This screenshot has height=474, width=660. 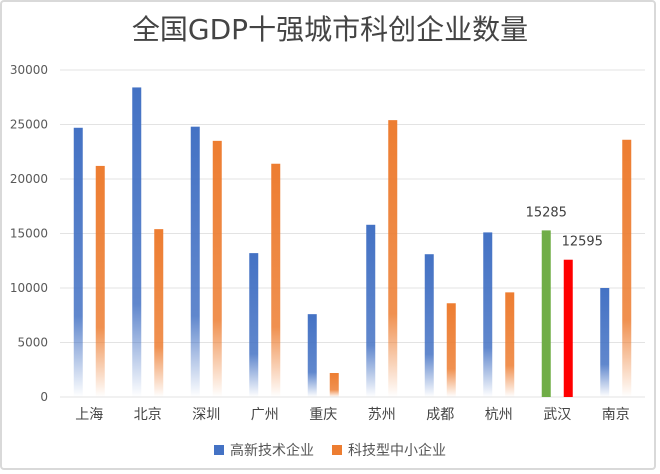 What do you see at coordinates (499, 415) in the screenshot?
I see `x-tick-label: 杭州` at bounding box center [499, 415].